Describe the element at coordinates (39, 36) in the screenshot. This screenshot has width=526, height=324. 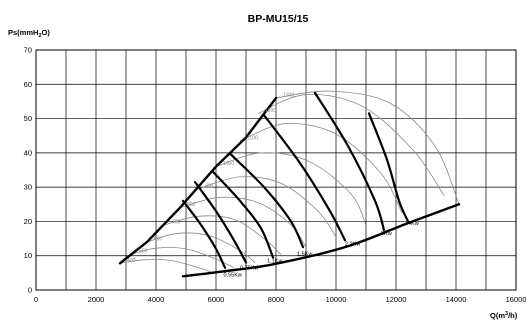
I see `y-axis-title-sub: 2` at that location.